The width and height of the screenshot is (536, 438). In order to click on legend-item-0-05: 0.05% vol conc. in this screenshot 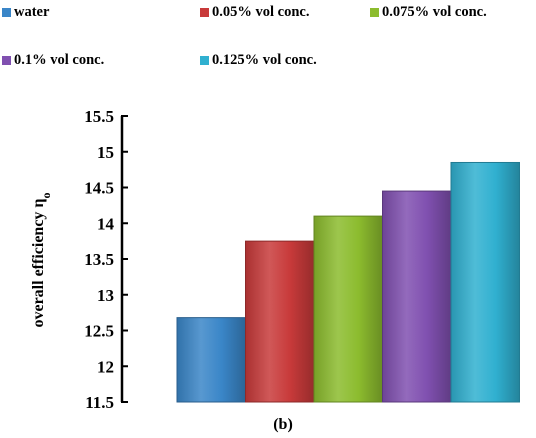, I will do `click(254, 12)`.